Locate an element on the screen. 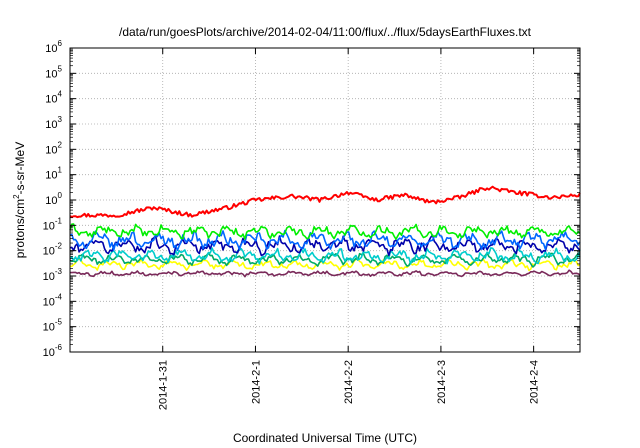 Image resolution: width=640 pixels, height=448 pixels. x-tick-label: 2014-2-3 is located at coordinates (442, 382).